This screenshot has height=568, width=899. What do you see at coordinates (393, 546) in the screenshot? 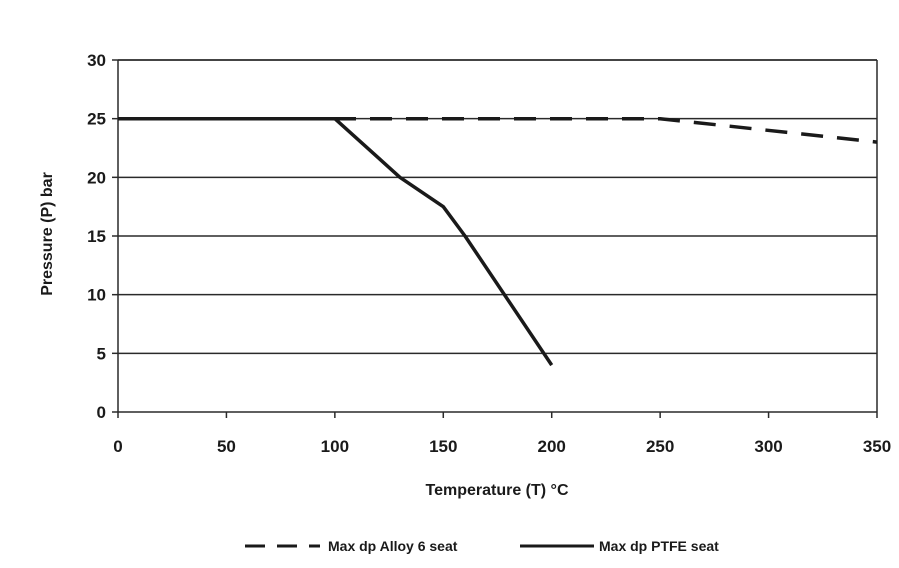
I see `legend-label-alloy-6: Max dp Alloy 6 seat` at bounding box center [393, 546].